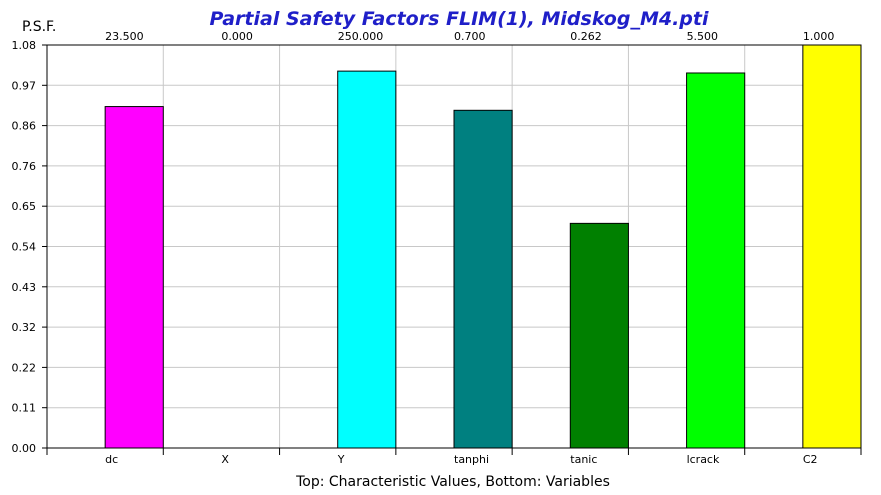 Image resolution: width=881 pixels, height=495 pixels. Describe the element at coordinates (24, 85) in the screenshot. I see `y-tick-label: 0.97` at that location.